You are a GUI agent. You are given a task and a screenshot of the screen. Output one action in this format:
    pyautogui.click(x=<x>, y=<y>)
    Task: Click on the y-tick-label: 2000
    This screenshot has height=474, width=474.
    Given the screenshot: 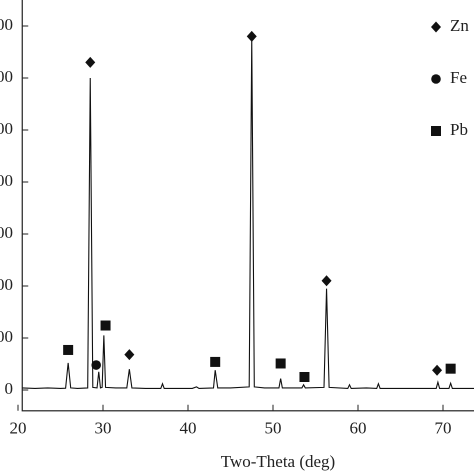 What is the action you would take?
    pyautogui.click(x=6, y=284)
    